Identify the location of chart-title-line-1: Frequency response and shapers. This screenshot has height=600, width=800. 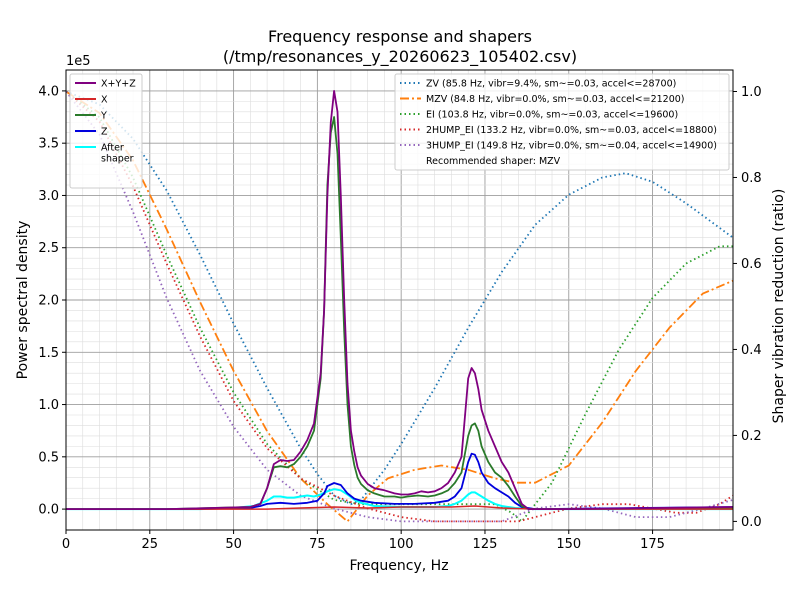
(400, 36).